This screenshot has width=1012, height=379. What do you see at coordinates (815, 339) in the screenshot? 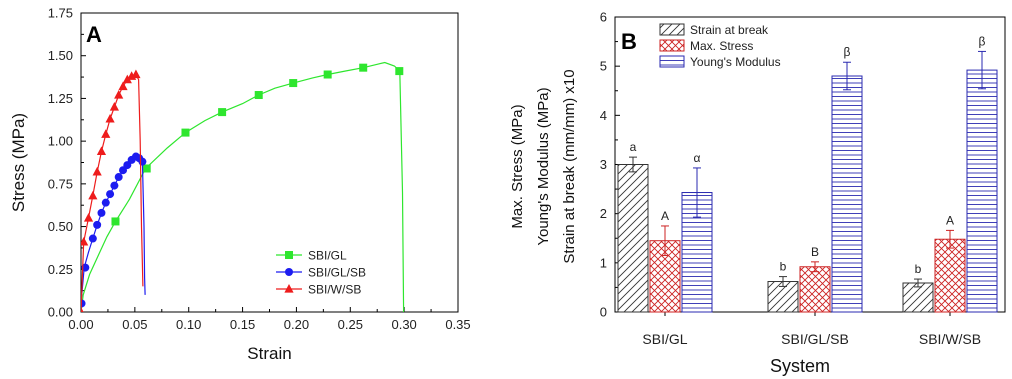
I see `x-tick-label: SBI/GL/SB` at bounding box center [815, 339].